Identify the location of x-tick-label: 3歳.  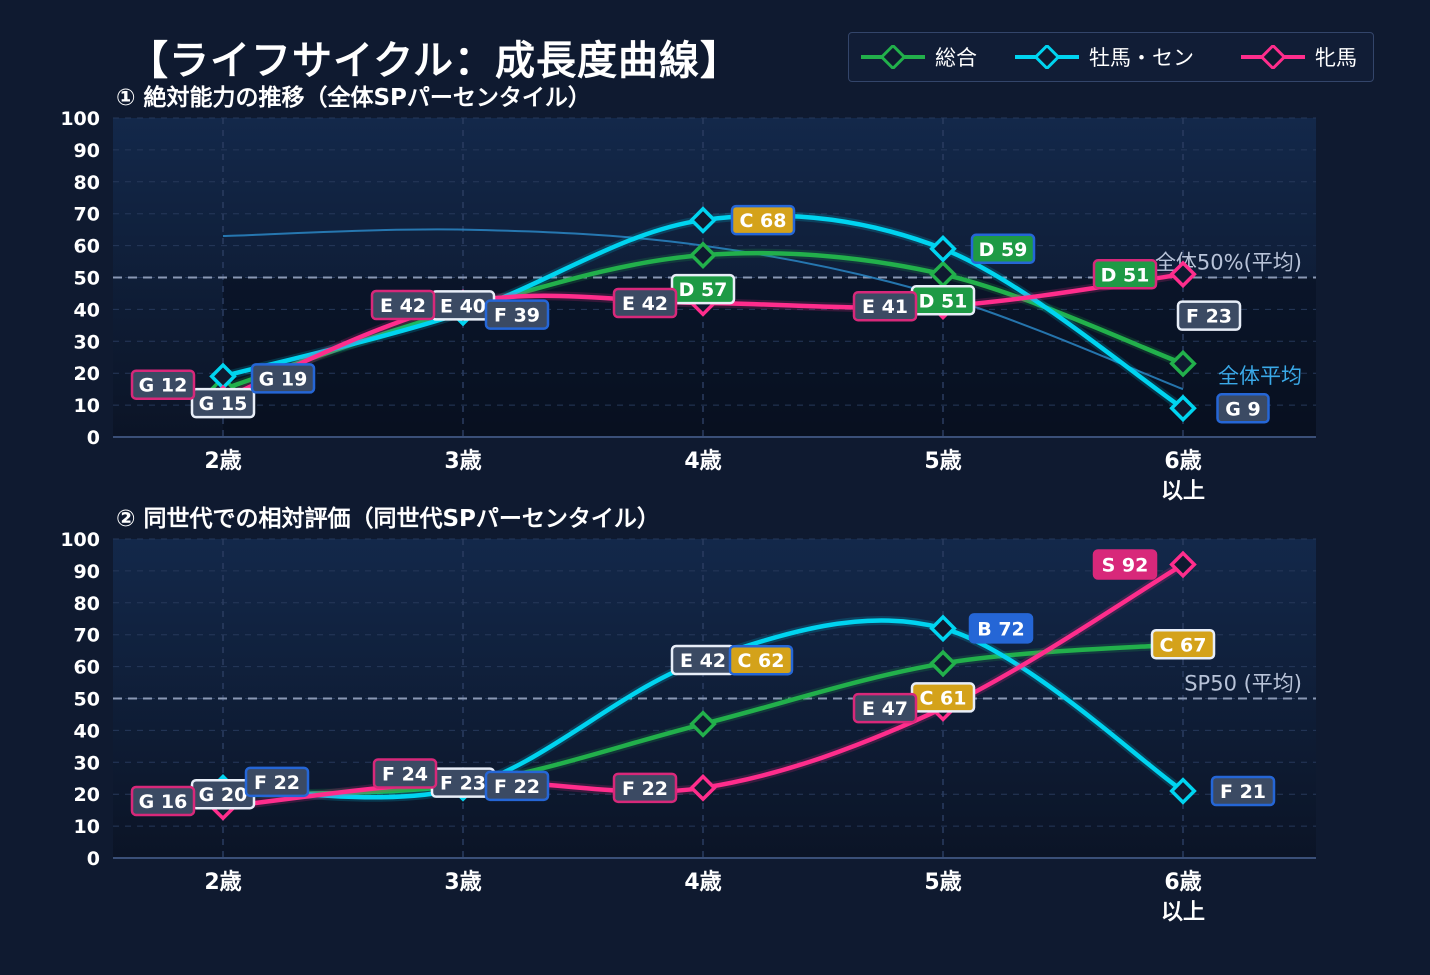
(462, 461).